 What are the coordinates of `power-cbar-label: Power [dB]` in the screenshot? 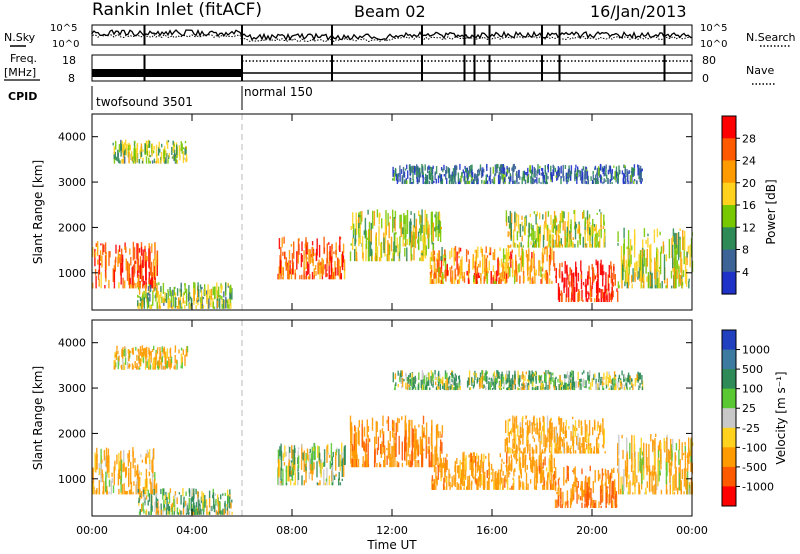 It's located at (771, 211).